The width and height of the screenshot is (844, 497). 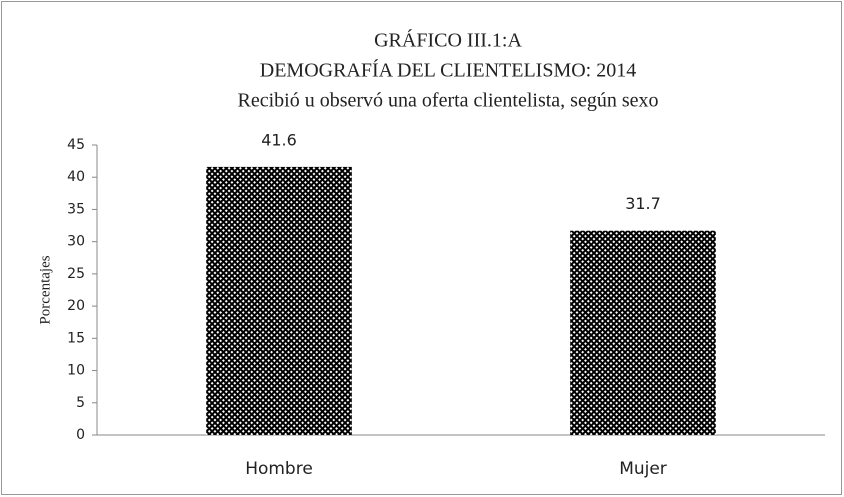 I want to click on y-tick-label: 40, so click(x=76, y=177).